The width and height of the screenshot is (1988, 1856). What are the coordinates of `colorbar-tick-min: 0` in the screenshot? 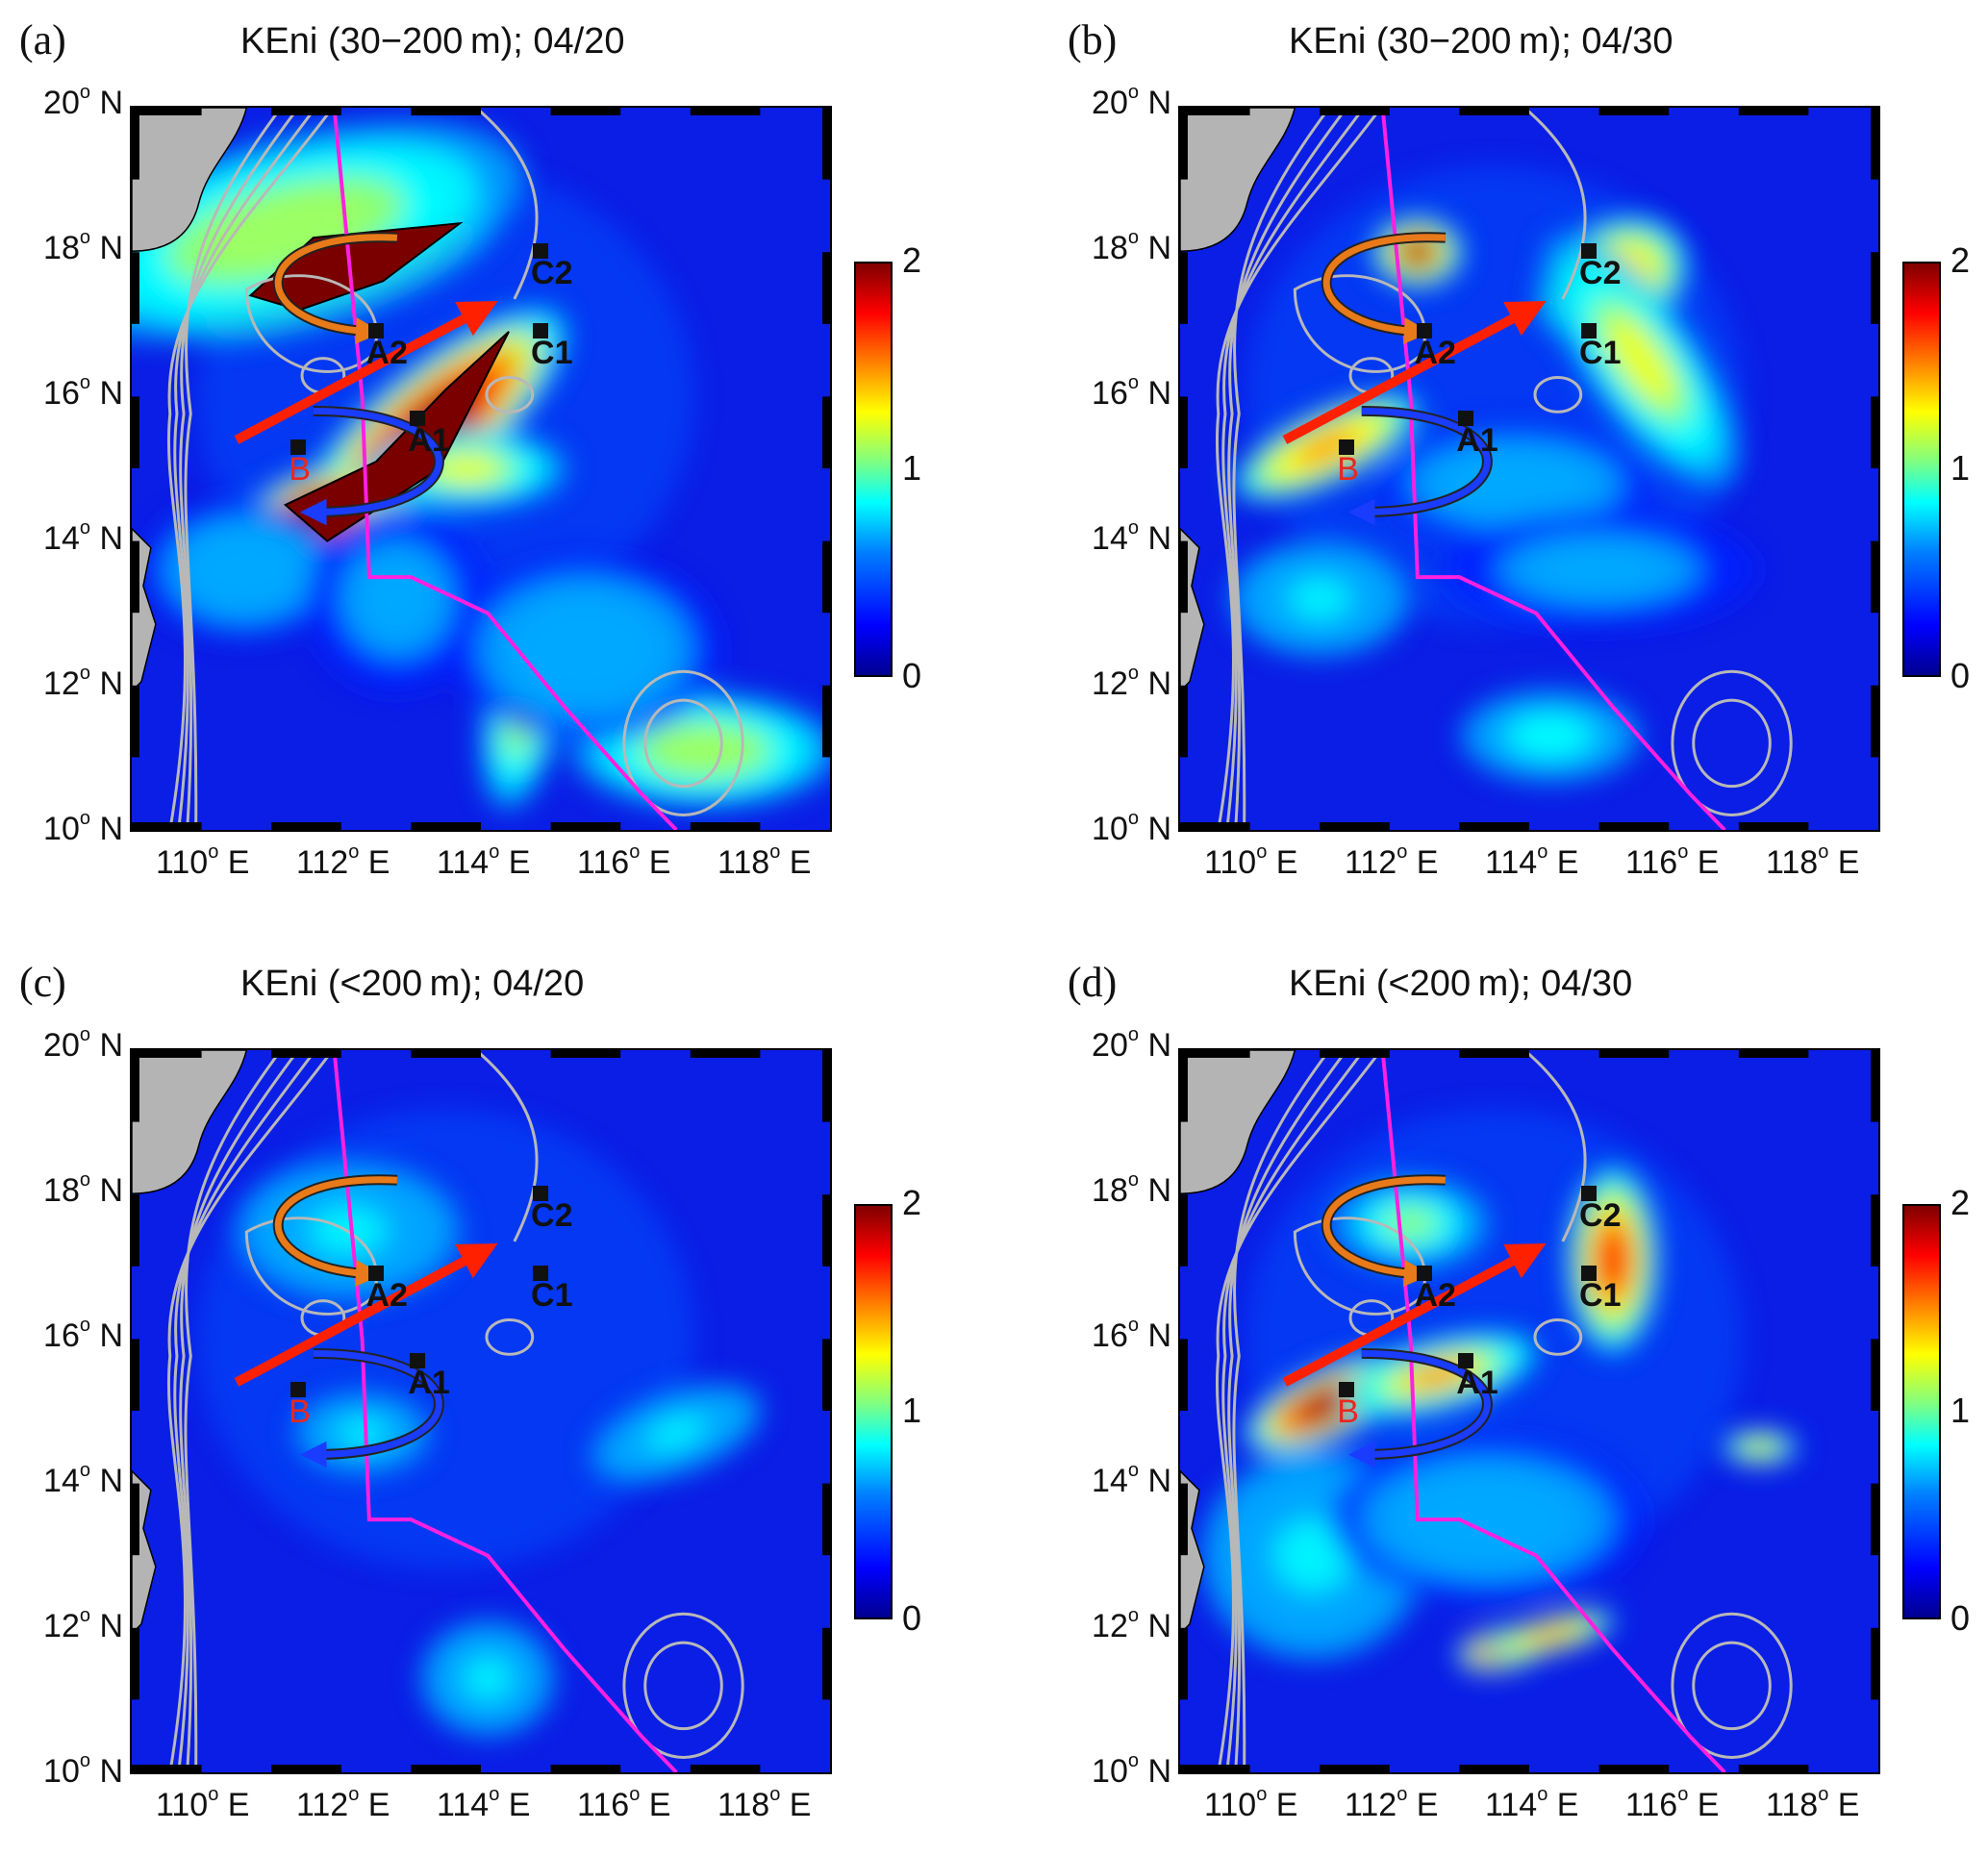 It's located at (1960, 675).